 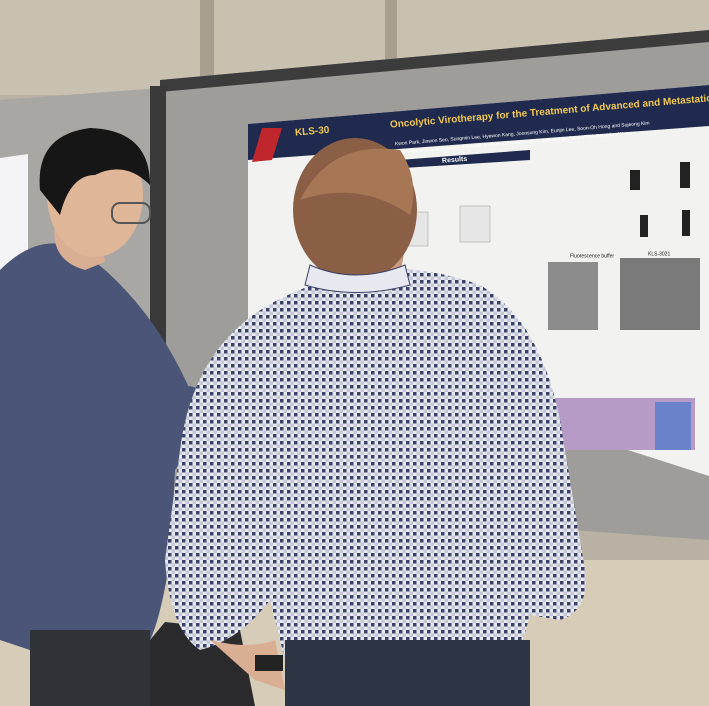 I want to click on poster-logo, so click(x=267, y=145).